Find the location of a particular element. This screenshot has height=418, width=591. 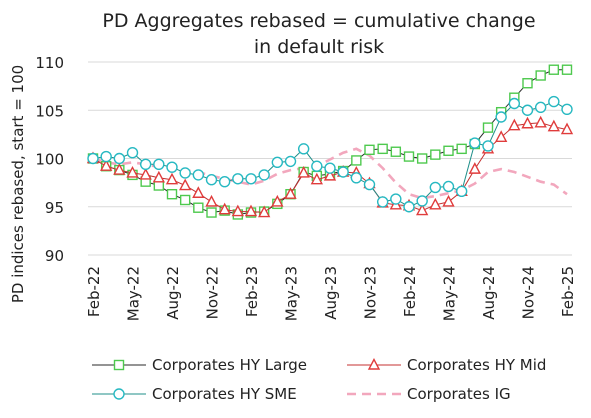

y-tick-label: 95 is located at coordinates (54, 208).